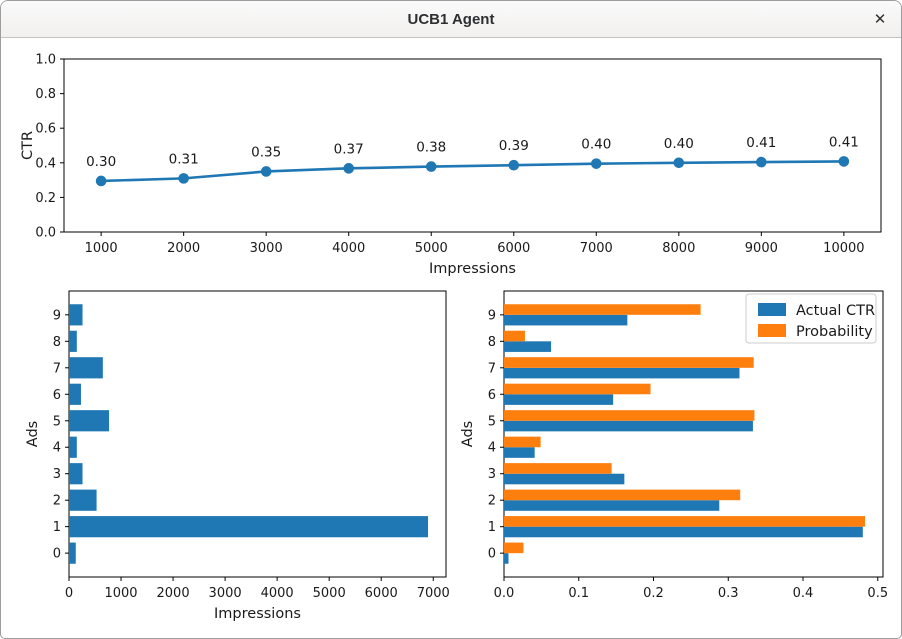 The image size is (902, 639). Describe the element at coordinates (514, 146) in the screenshot. I see `ctr-point-label: 0.39` at that location.